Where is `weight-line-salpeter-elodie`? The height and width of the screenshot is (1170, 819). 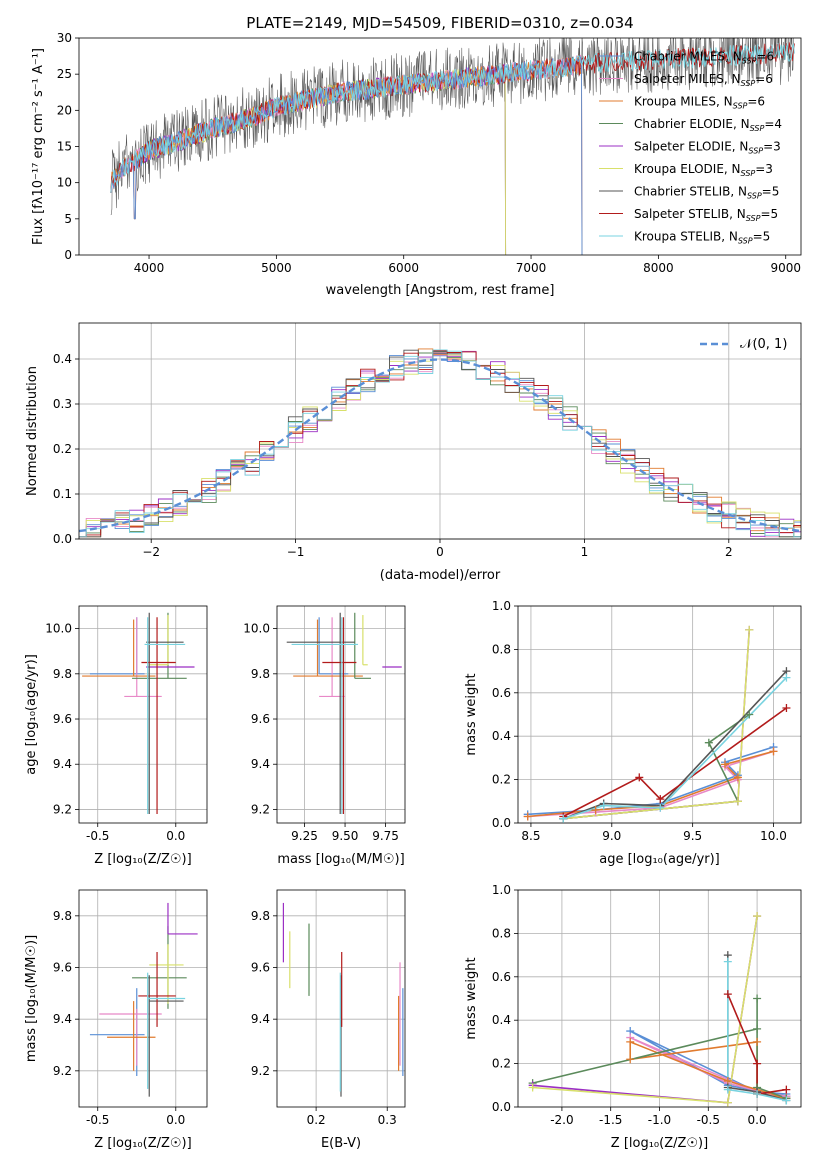 weight-line-salpeter-elodie is located at coordinates (657, 724).